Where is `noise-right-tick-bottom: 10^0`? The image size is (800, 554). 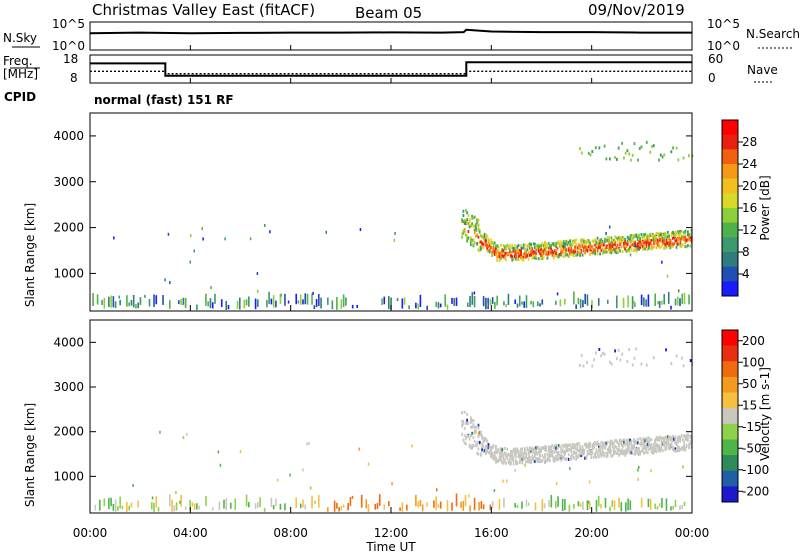
noise-right-tick-bottom: 10^0 is located at coordinates (723, 46).